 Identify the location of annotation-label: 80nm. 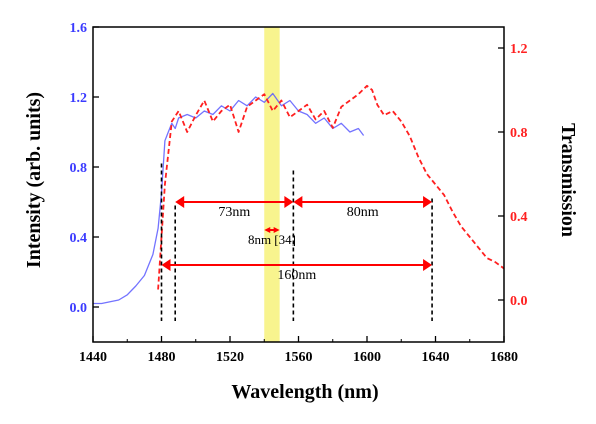
(363, 212).